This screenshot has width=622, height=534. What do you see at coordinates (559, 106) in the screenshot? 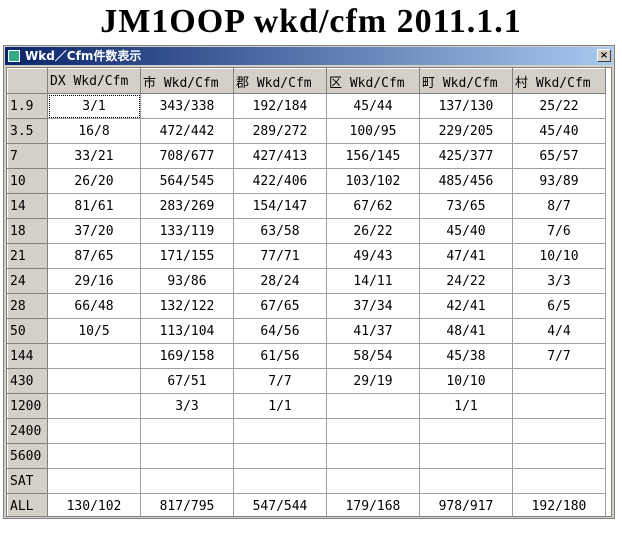
I see `data-cell: 25/22` at bounding box center [559, 106].